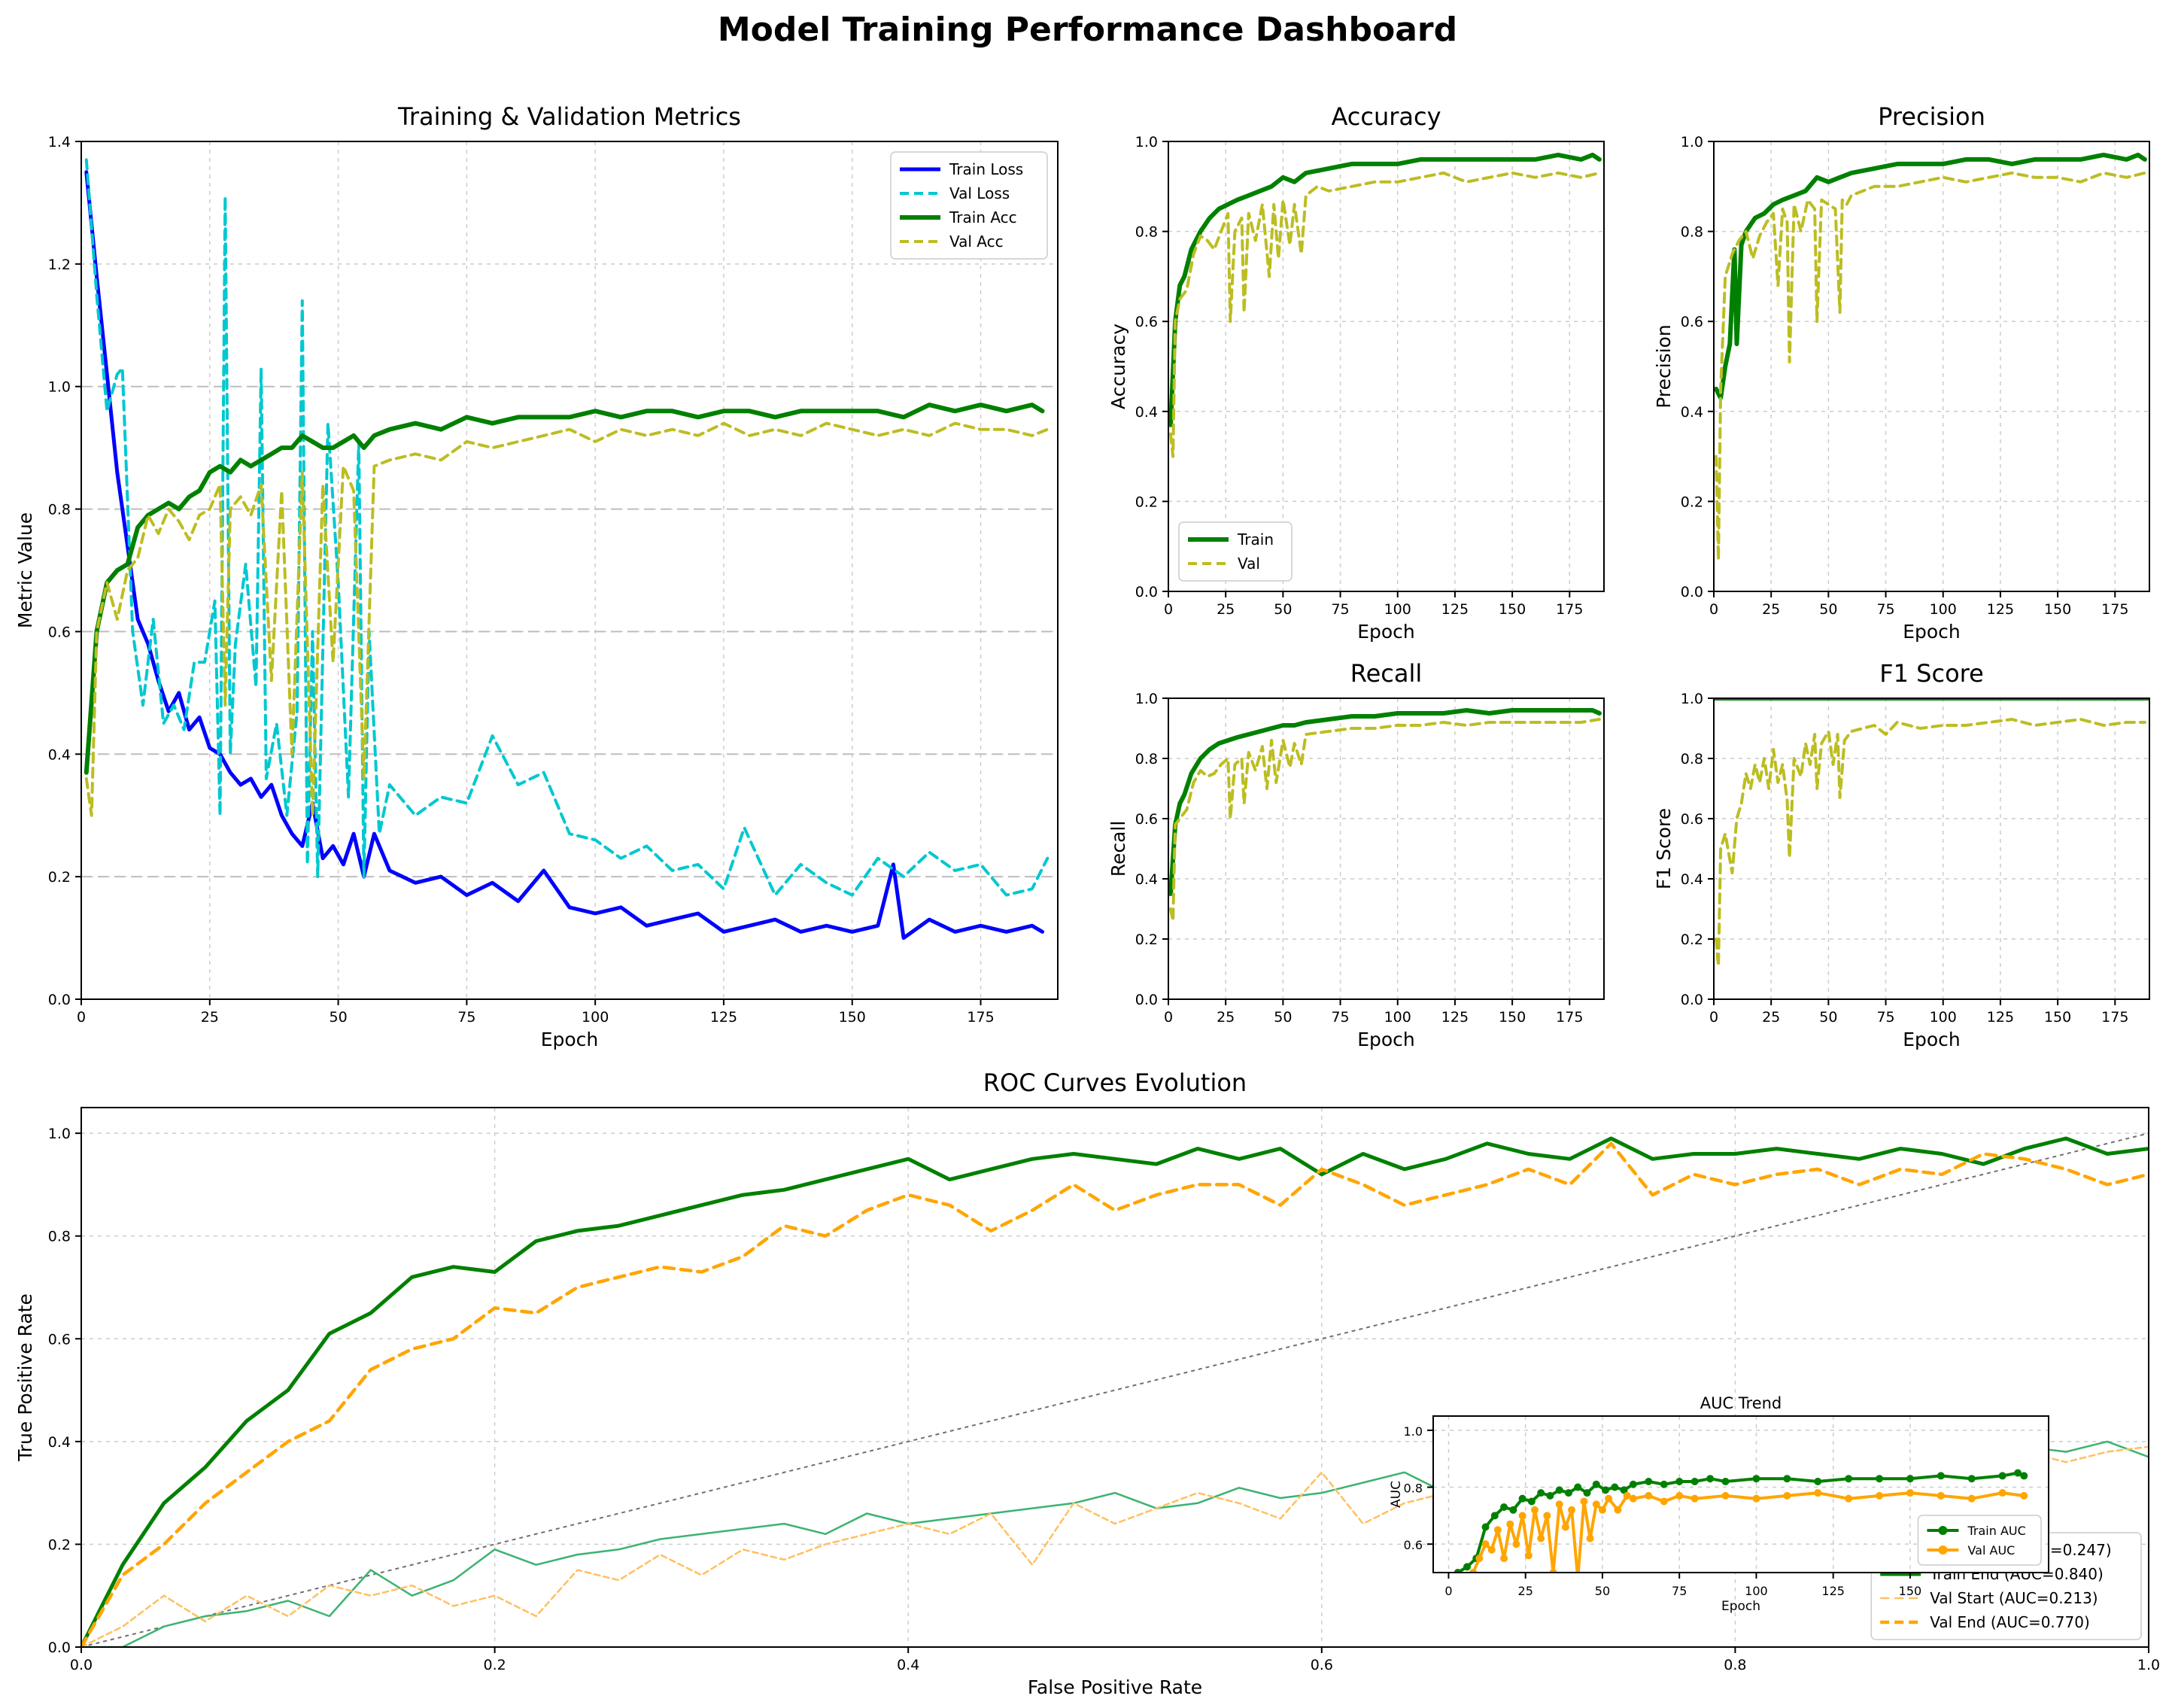 This screenshot has height=1708, width=2175. I want to click on accuracy-xtick-label-2: 50, so click(1283, 609).